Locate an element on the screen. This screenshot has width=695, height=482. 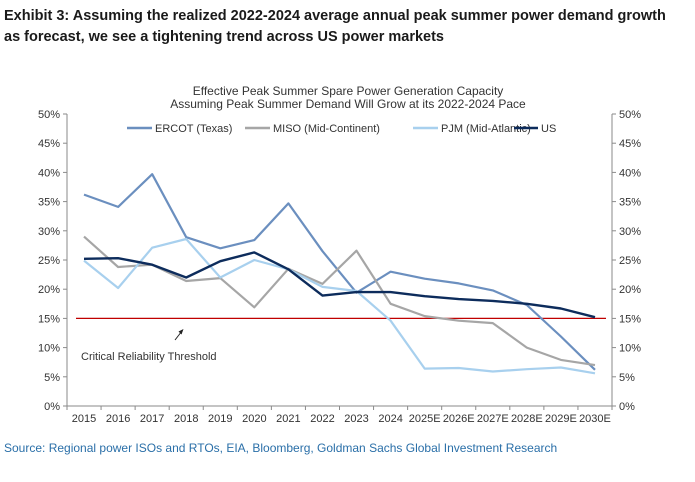
y-tick-label-left: 20% is located at coordinates (49, 290).